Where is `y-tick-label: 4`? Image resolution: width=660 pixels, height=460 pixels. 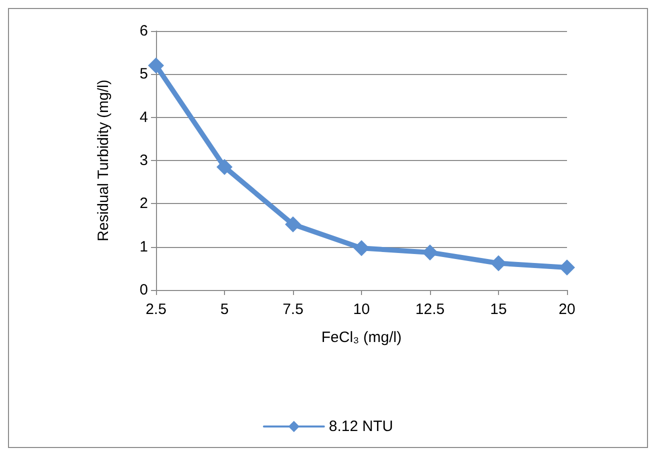 y-tick-label: 4 is located at coordinates (144, 117).